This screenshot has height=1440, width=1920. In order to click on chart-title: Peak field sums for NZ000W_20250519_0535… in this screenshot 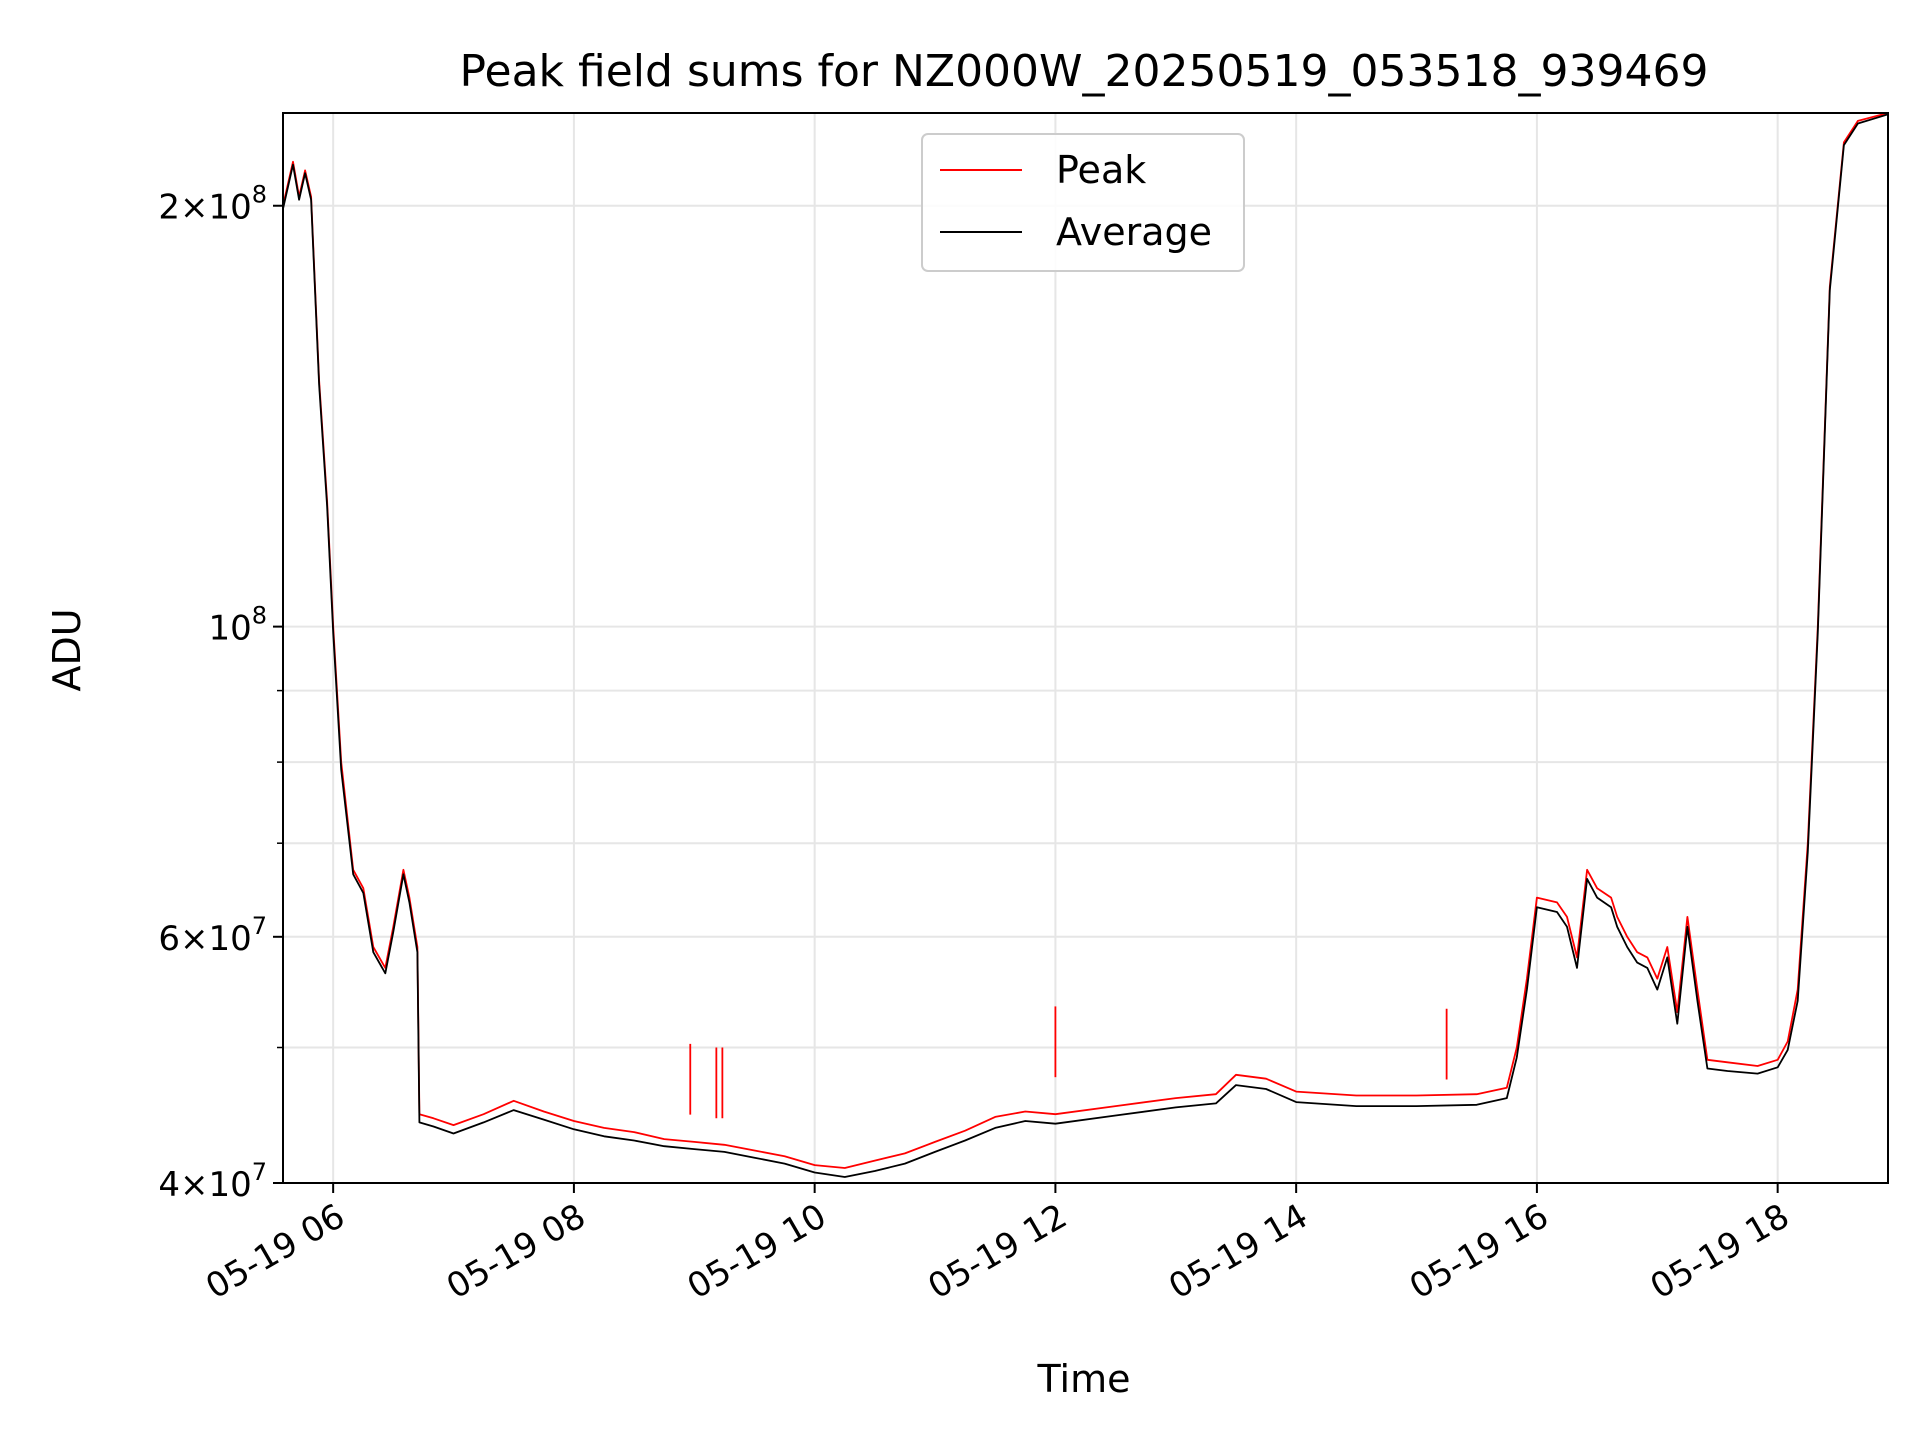, I will do `click(1084, 71)`.